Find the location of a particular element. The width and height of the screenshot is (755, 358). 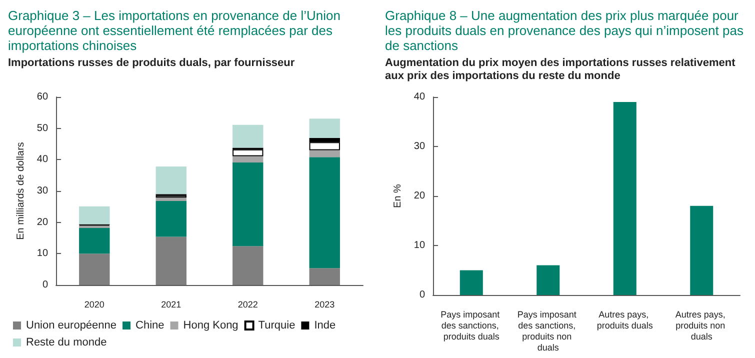

legend-label: Reste du monde is located at coordinates (66, 342).